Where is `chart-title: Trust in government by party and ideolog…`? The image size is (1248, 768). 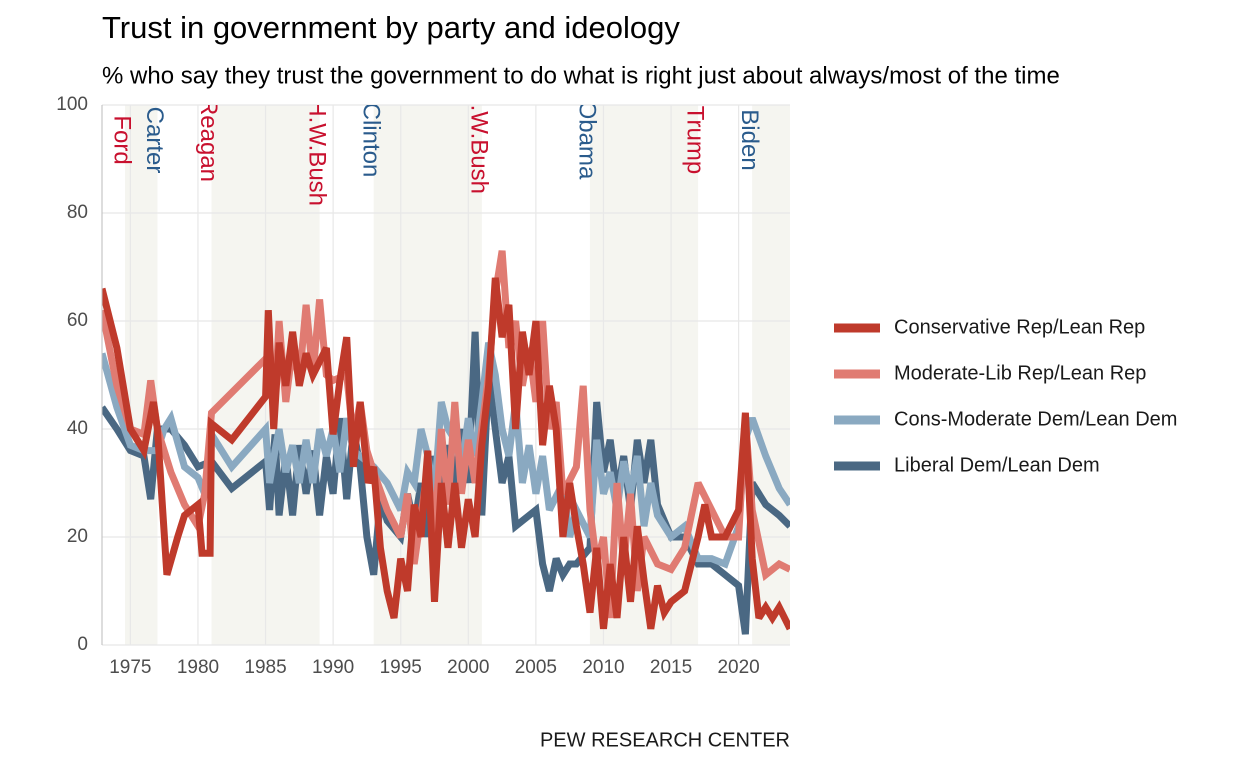
chart-title: Trust in government by party and ideolog… is located at coordinates (391, 27).